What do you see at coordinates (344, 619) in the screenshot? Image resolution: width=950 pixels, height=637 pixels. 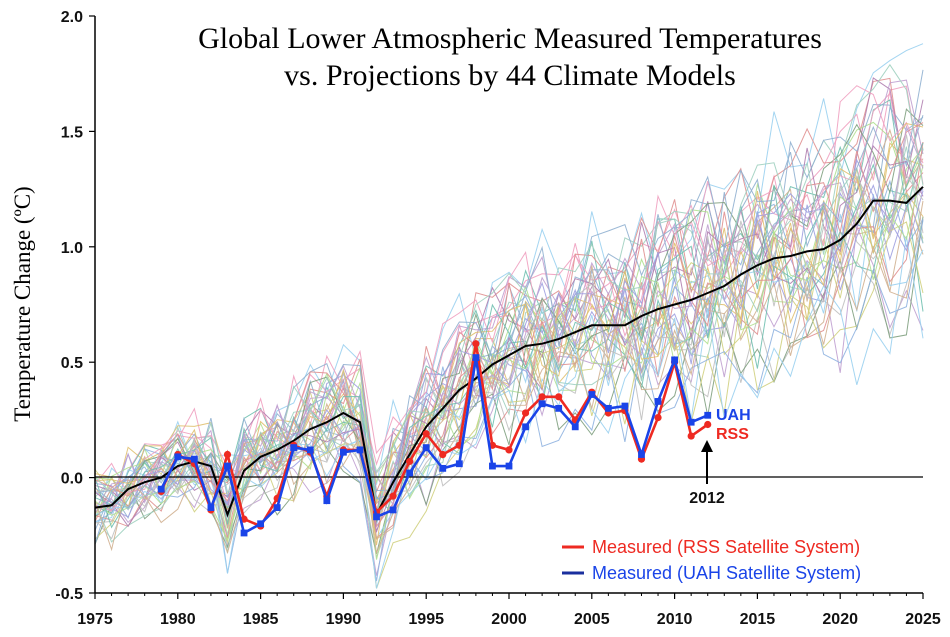 I see `x-tick-label-1990: 1990` at bounding box center [344, 619].